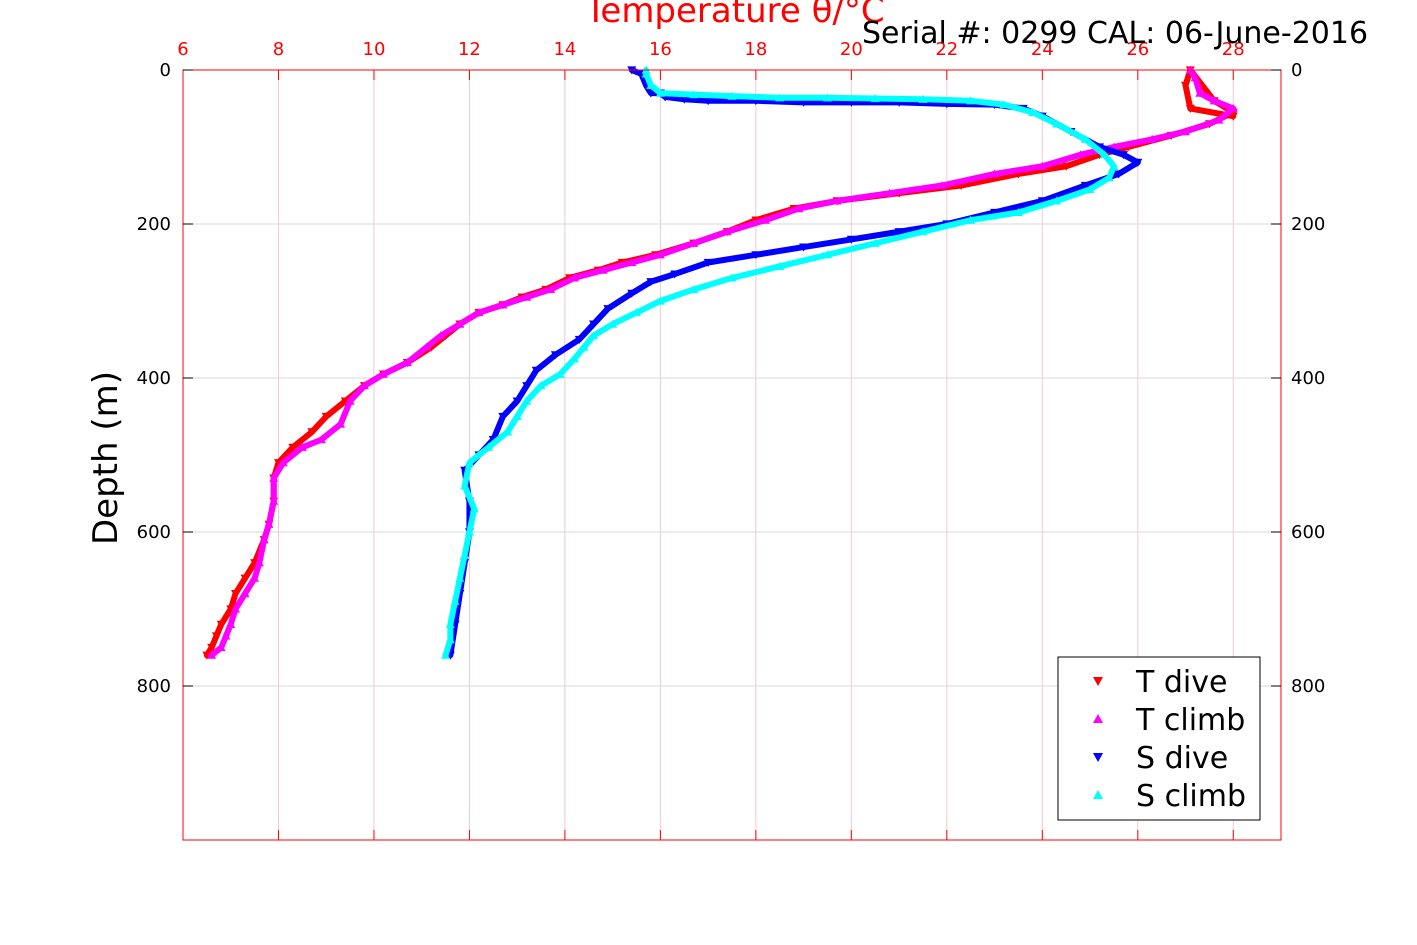 The width and height of the screenshot is (1417, 945). What do you see at coordinates (1296, 70) in the screenshot?
I see `y-tick-label-right: 0` at bounding box center [1296, 70].